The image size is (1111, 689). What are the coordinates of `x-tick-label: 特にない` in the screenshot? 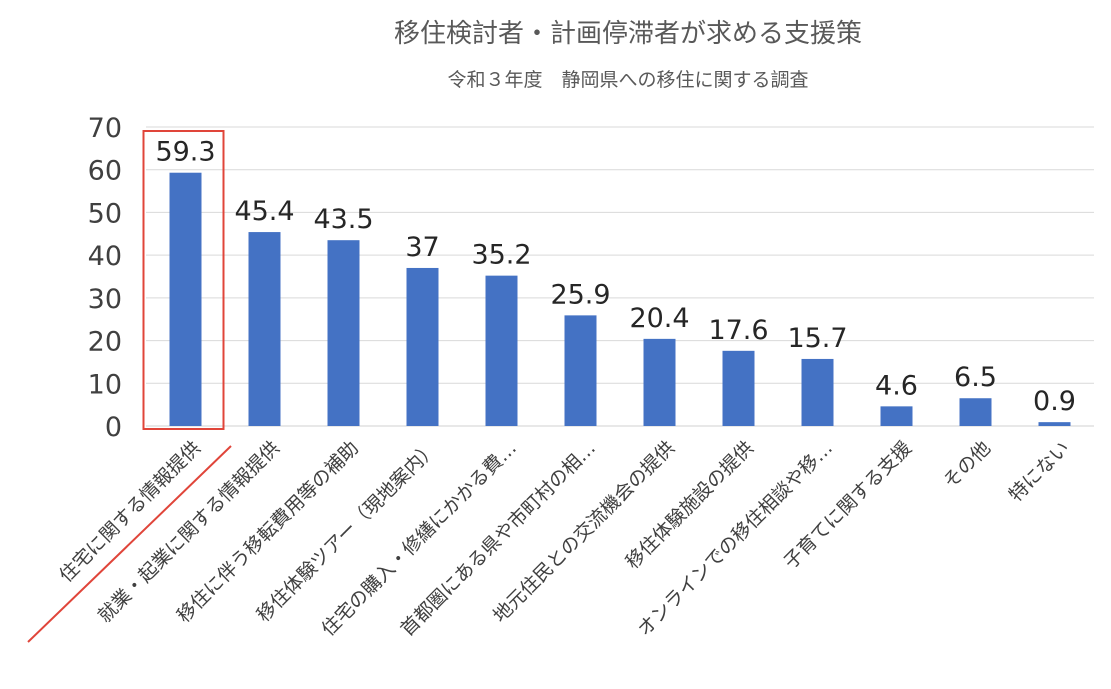 It's located at (1039, 471).